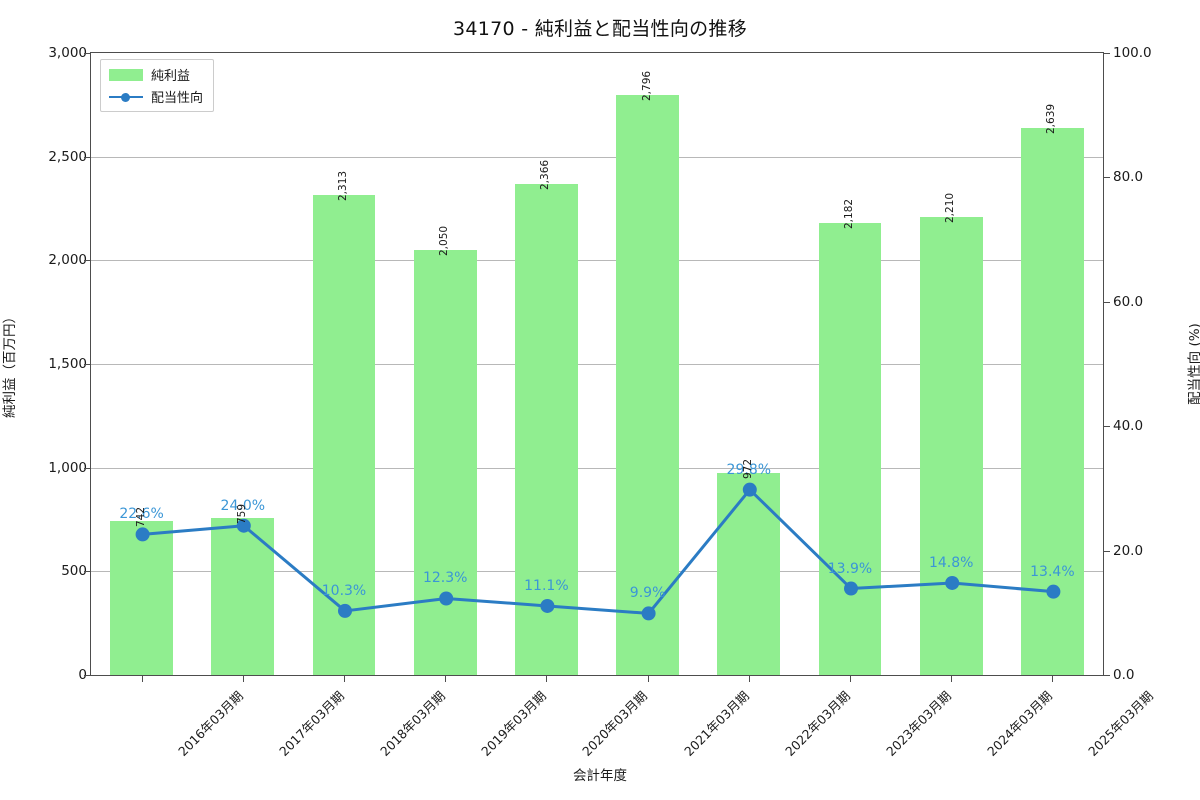 The height and width of the screenshot is (800, 1200). I want to click on x-axis-title: 会計年度, so click(600, 776).